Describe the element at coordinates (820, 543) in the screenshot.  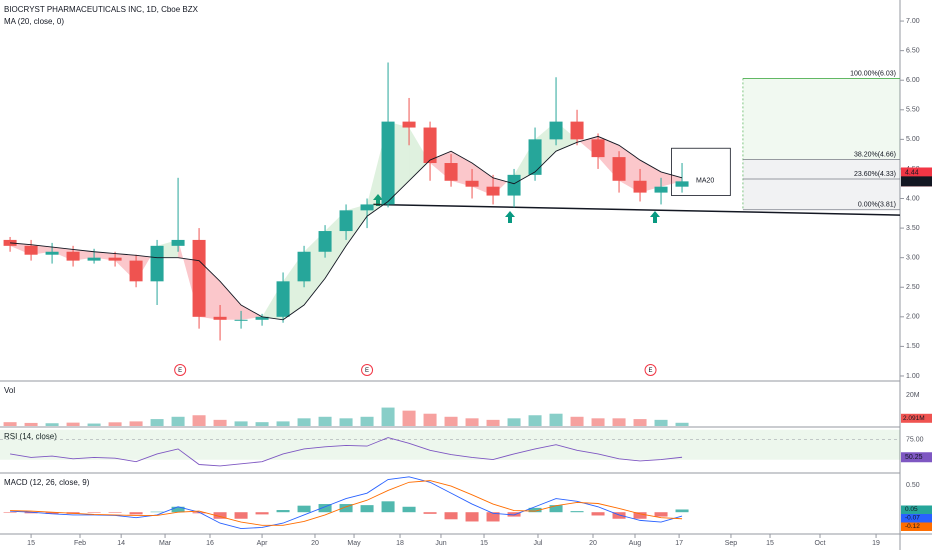
I see `x-tick-label: Oct` at that location.